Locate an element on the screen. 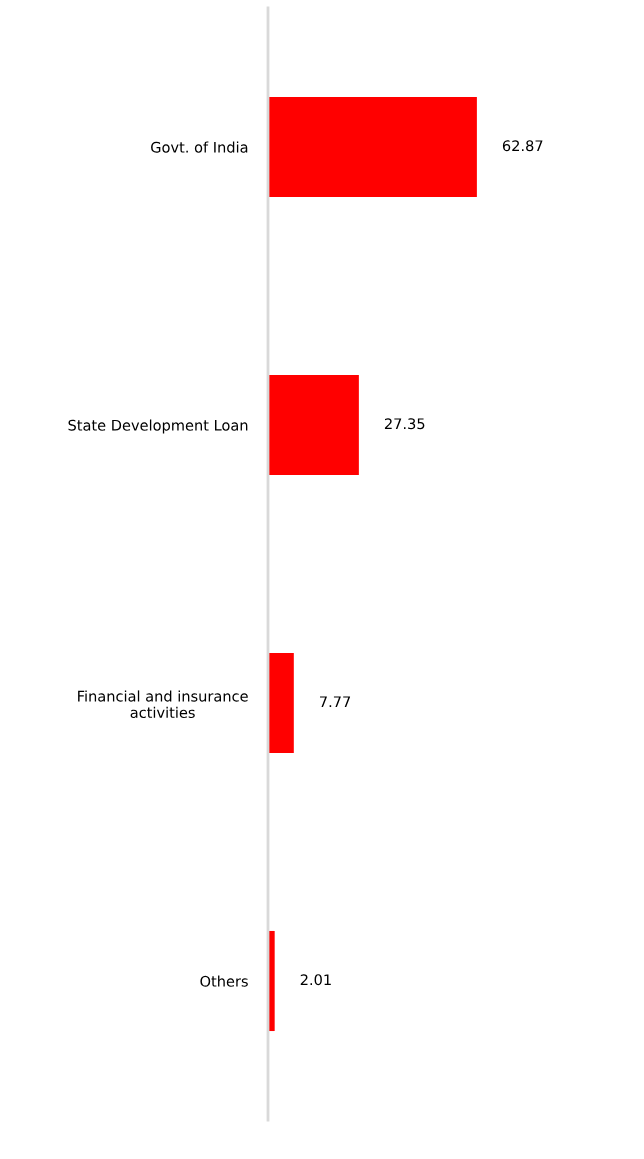 This screenshot has width=644, height=1159. y-tick-label: Others is located at coordinates (224, 981).